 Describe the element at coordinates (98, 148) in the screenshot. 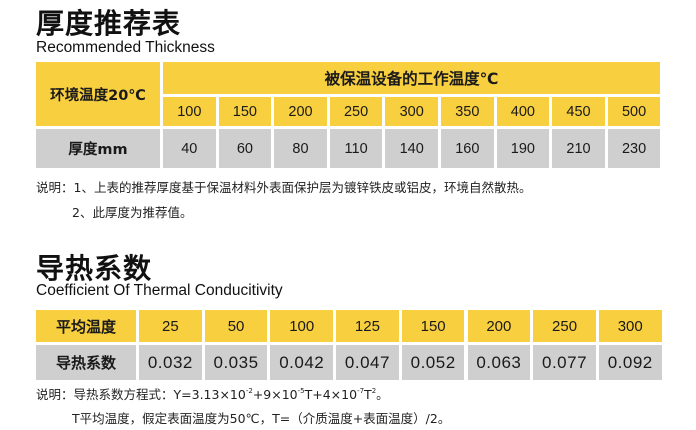

I see `thickness-row-header: 厚度mm` at that location.